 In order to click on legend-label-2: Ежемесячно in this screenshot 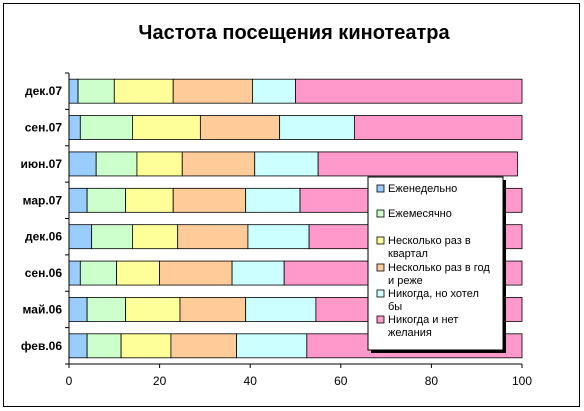, I will do `click(420, 214)`.